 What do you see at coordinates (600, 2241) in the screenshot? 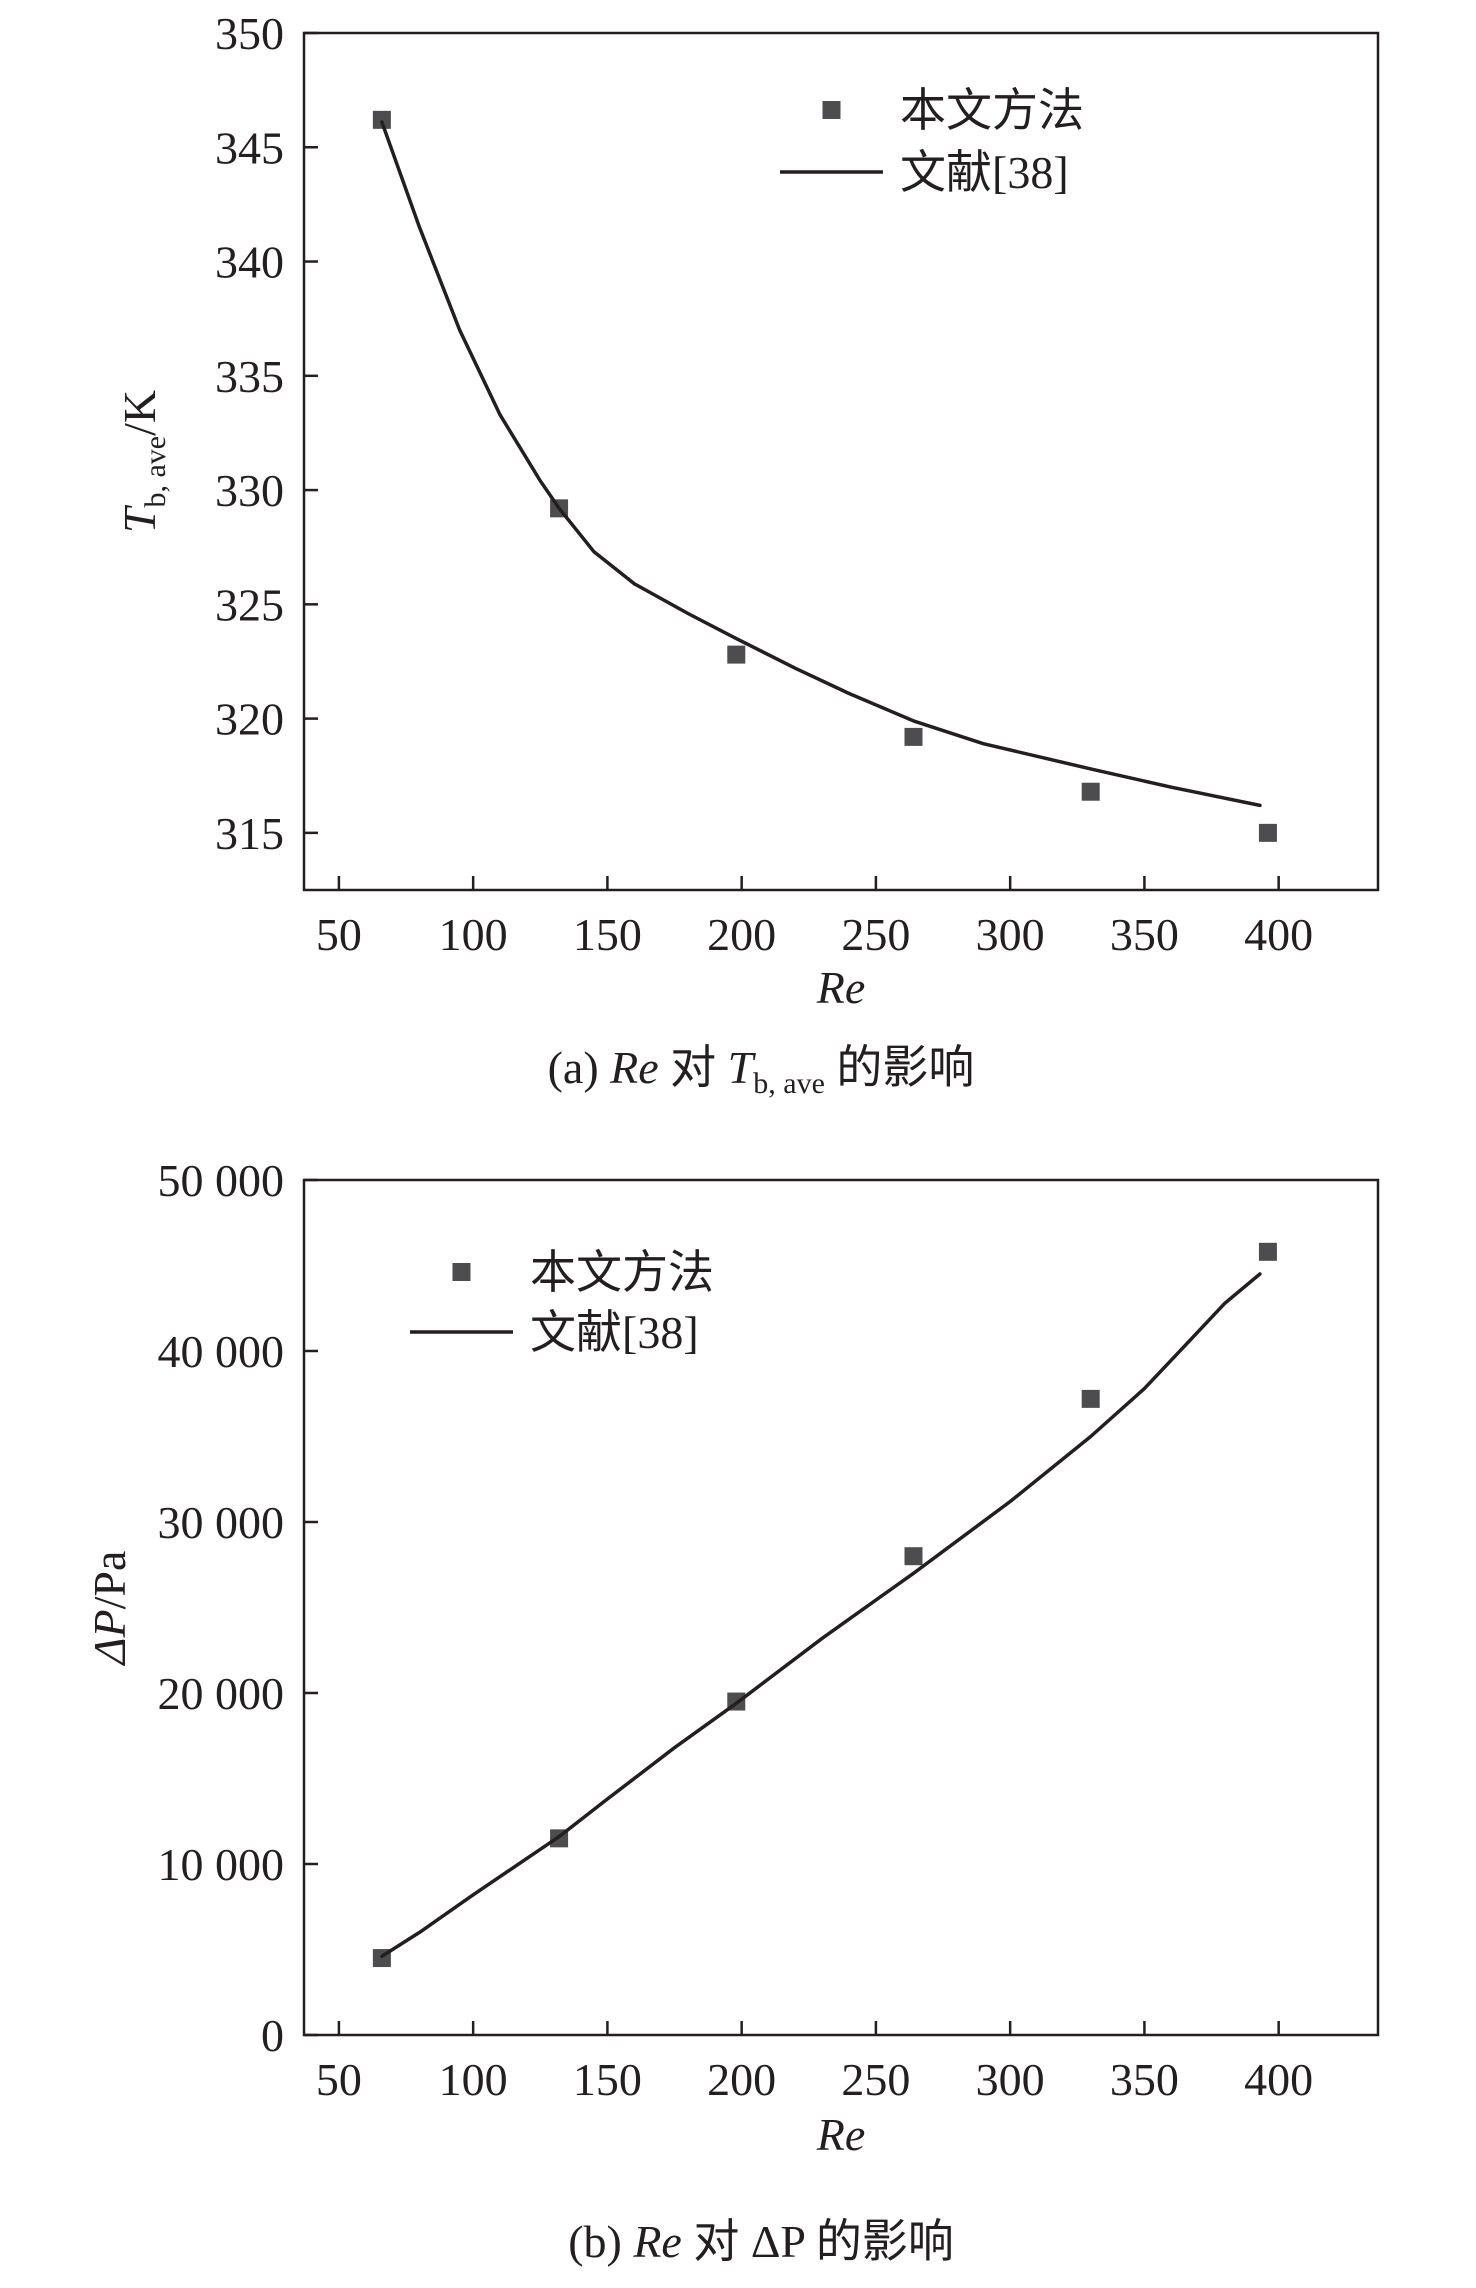
I see `caption-prefix: (b)` at bounding box center [600, 2241].